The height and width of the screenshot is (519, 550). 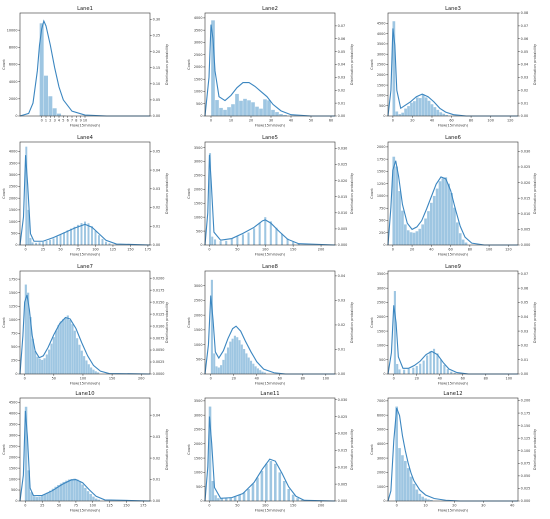 What do you see at coordinates (141, 379) in the screenshot?
I see `x-tick-label: 200` at bounding box center [141, 379].